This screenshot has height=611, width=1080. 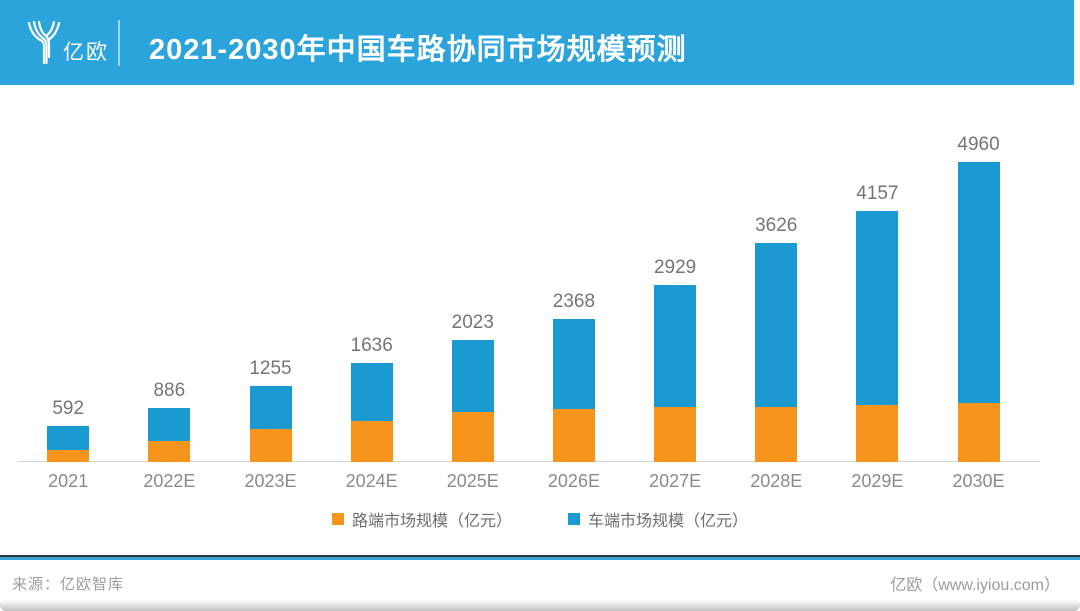 What do you see at coordinates (877, 193) in the screenshot?
I see `bar-value-label: 4157` at bounding box center [877, 193].